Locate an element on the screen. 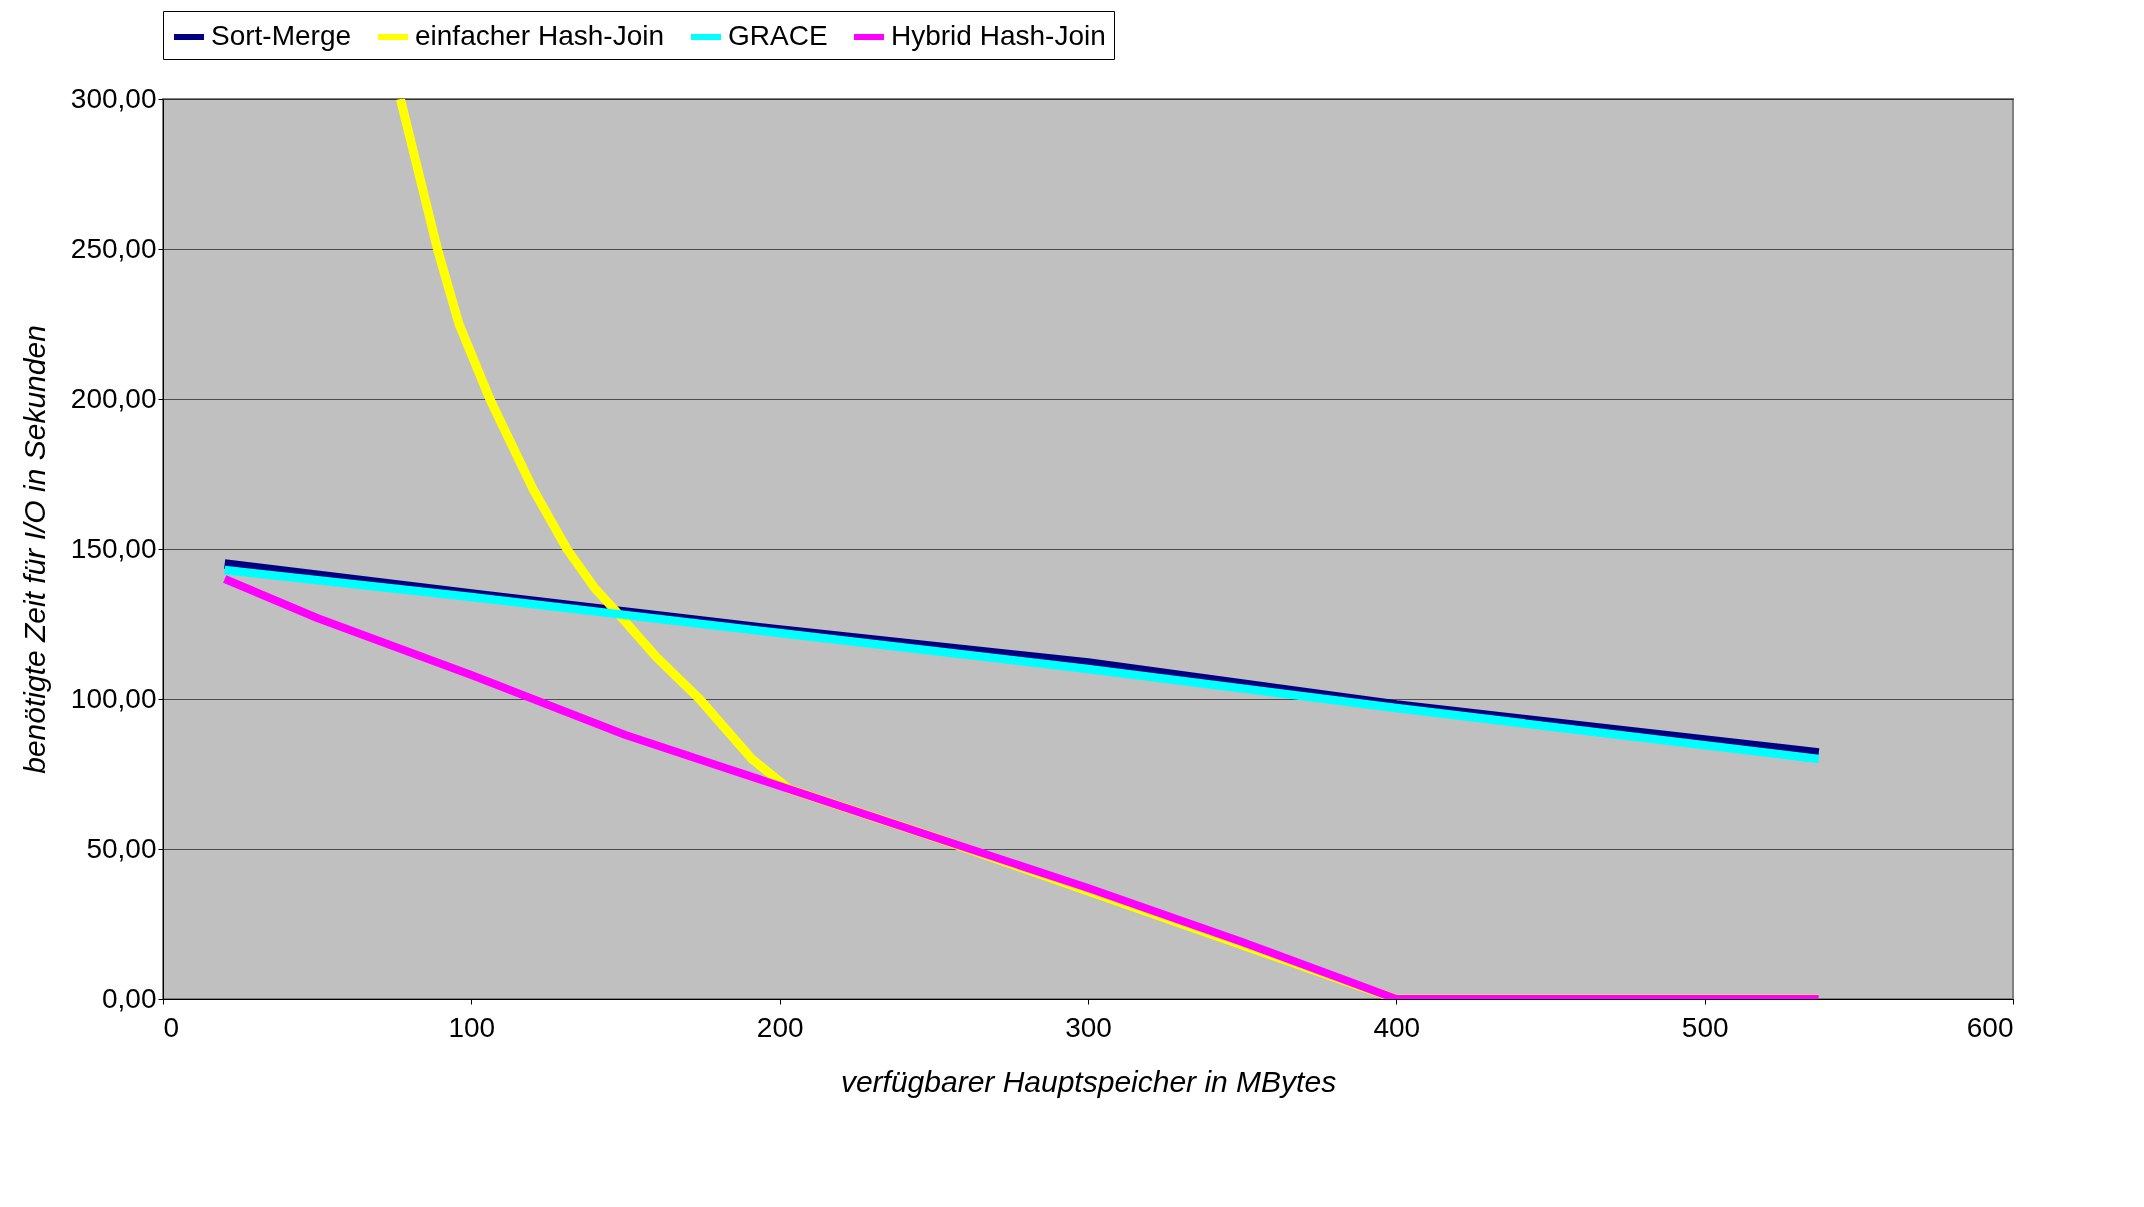  x-tick-label: 400 is located at coordinates (1397, 1027).